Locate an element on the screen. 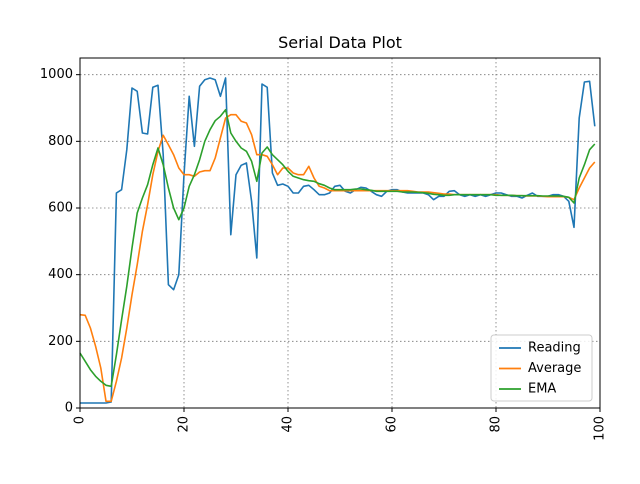 The height and width of the screenshot is (484, 640). x-tick-label: 20 is located at coordinates (184, 424).